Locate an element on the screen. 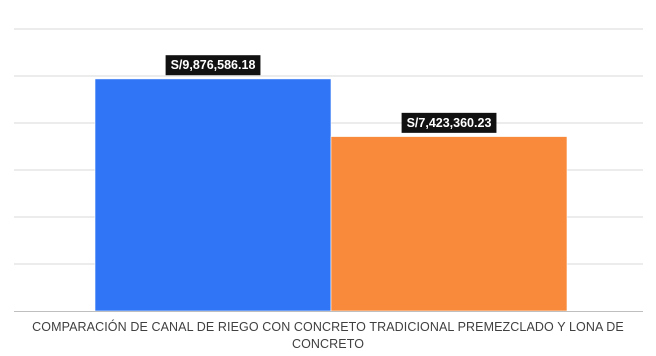 The image size is (656, 356). data-label-series-1: S/9,876,586.18 is located at coordinates (213, 65).